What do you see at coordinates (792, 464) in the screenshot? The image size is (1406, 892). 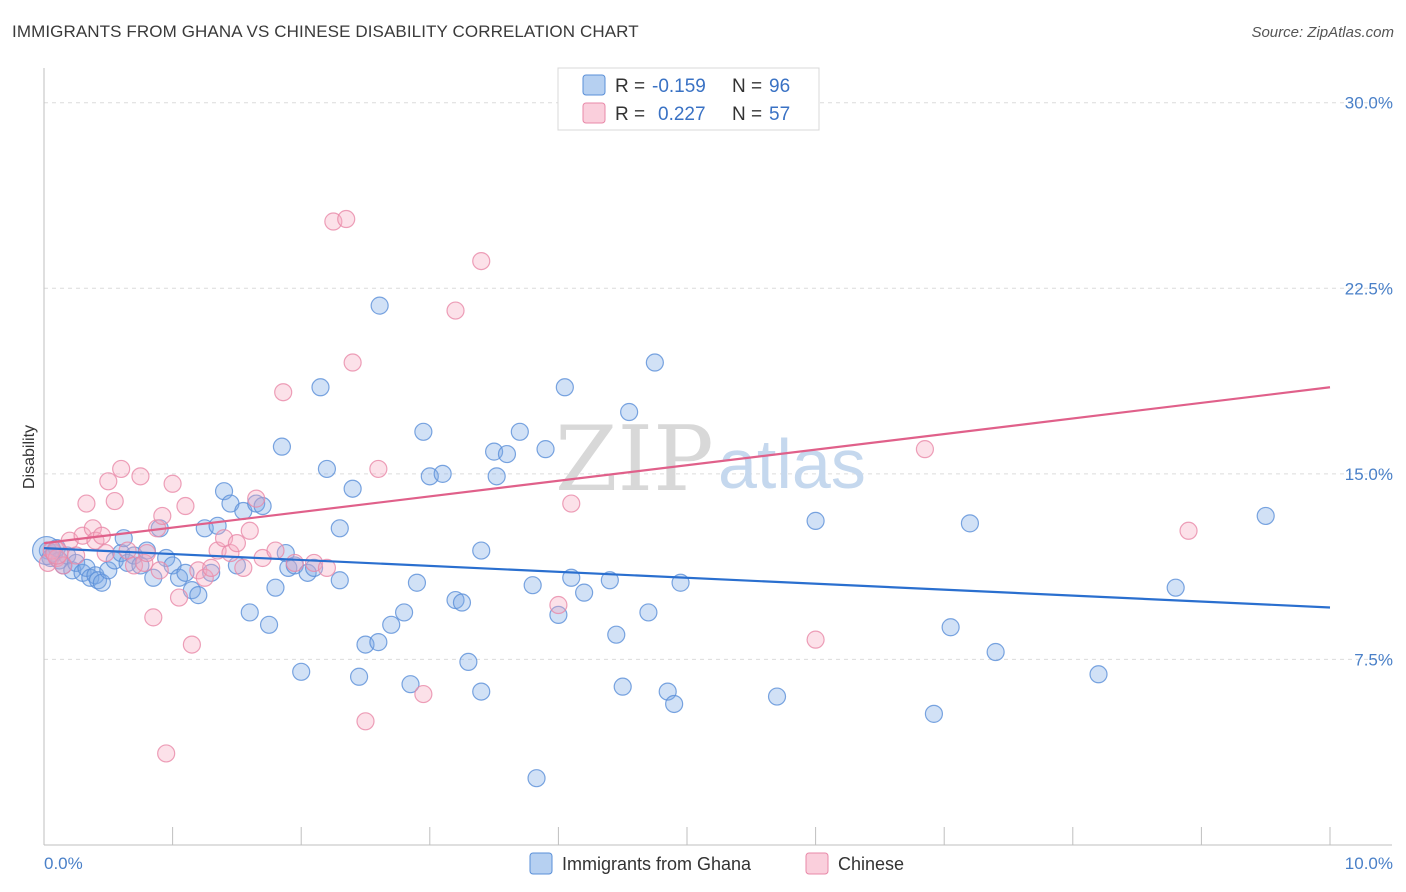 I see `watermark-atlas: atlas` at bounding box center [792, 464].